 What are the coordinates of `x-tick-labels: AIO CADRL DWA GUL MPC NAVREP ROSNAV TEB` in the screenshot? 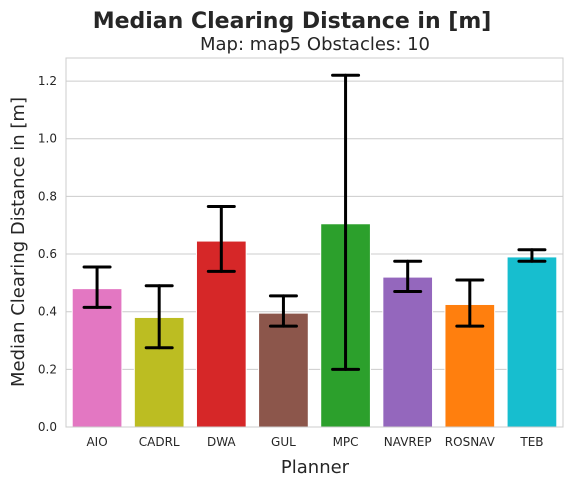 It's located at (314, 442).